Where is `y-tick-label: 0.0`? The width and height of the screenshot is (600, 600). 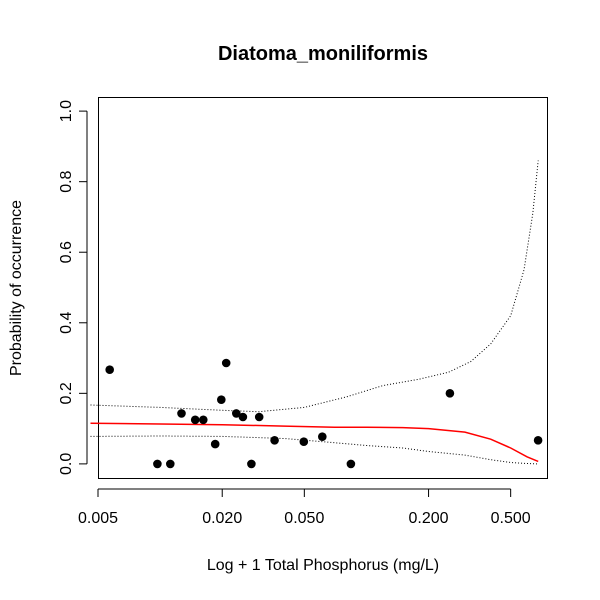
y-tick-label: 0.0 is located at coordinates (66, 464).